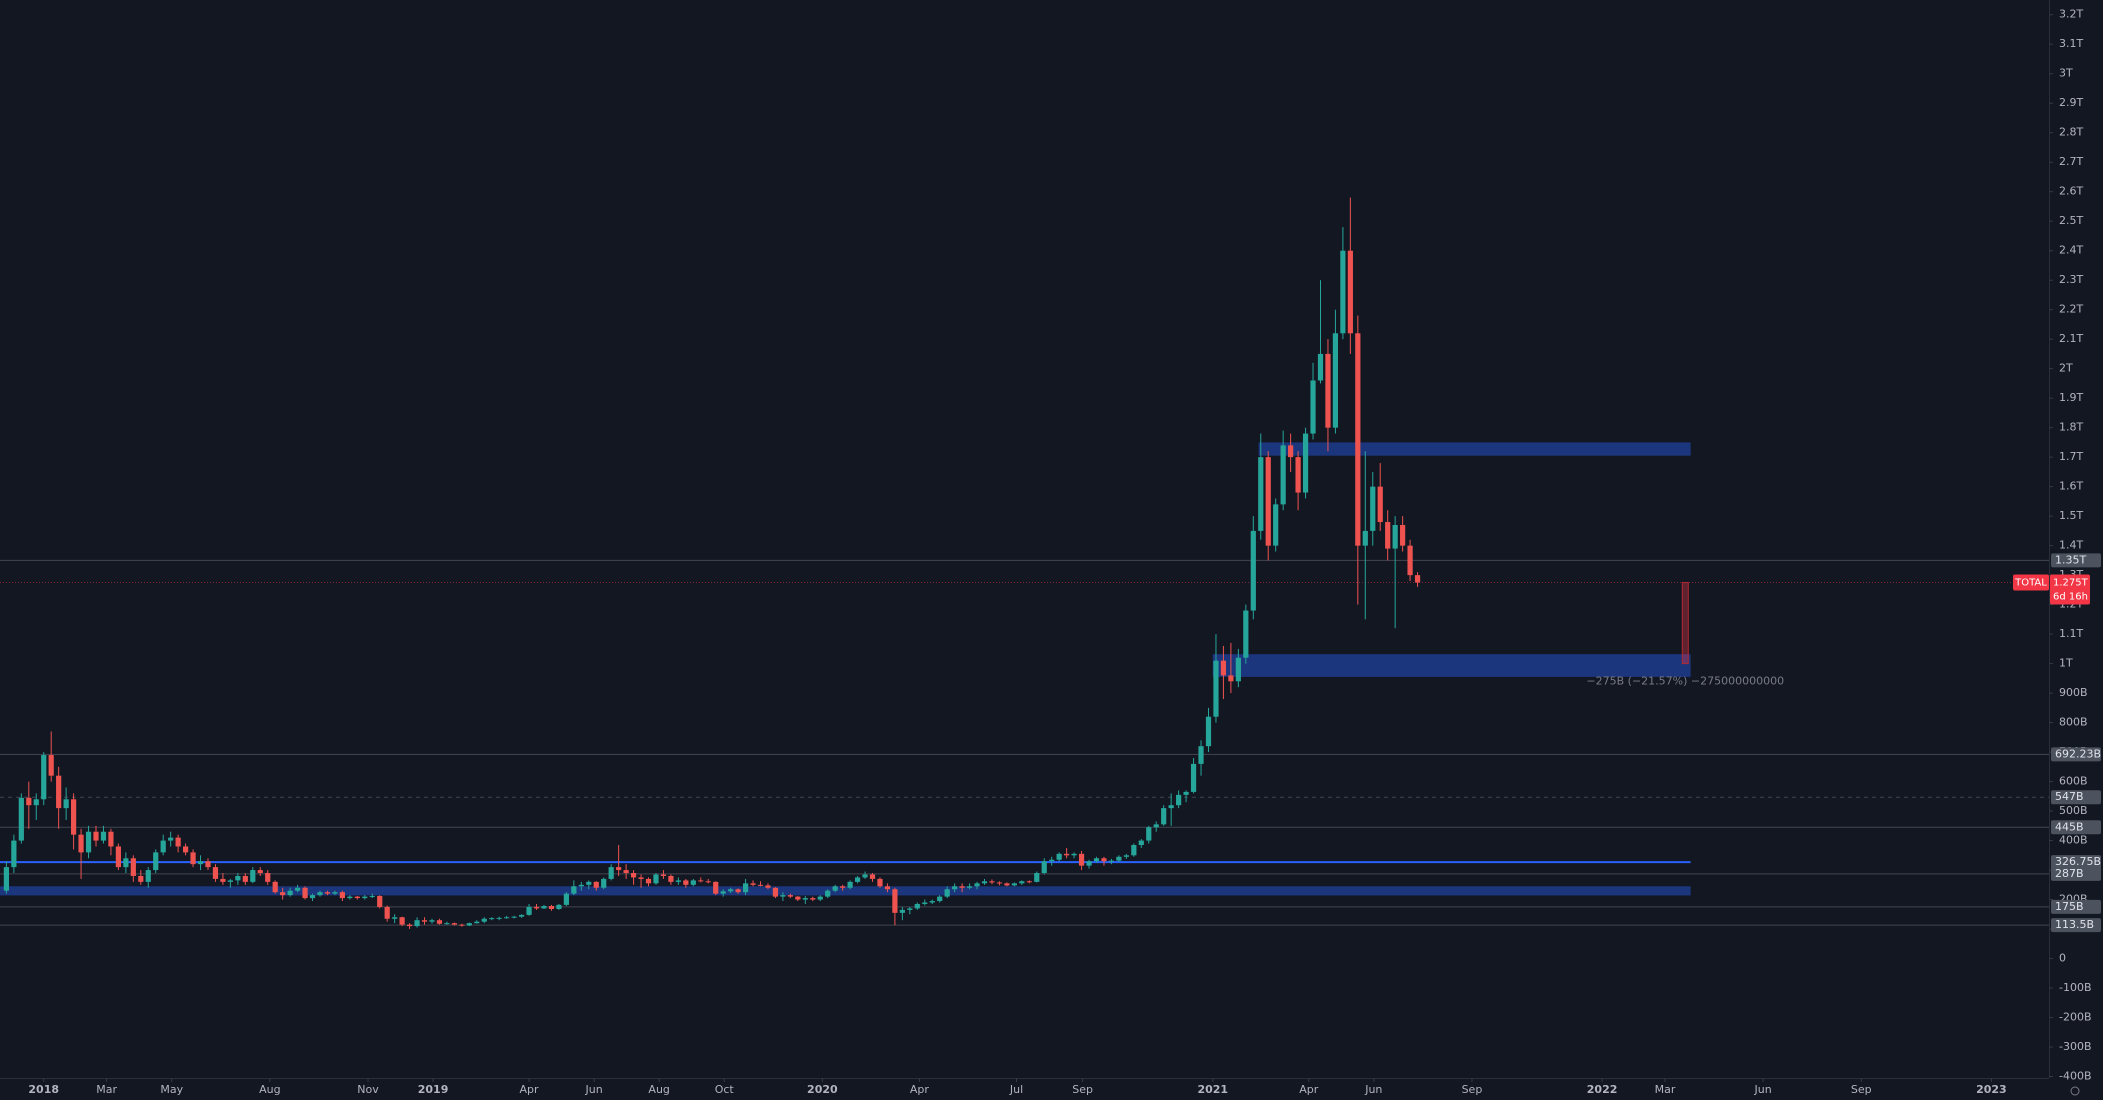 This screenshot has width=2103, height=1100. I want to click on y-tick-label: 1.6T, so click(2071, 486).